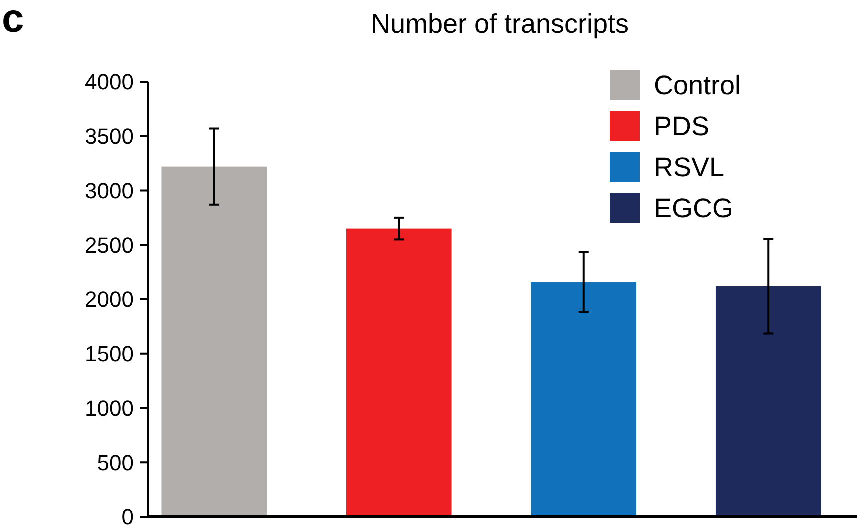 The image size is (857, 528). What do you see at coordinates (698, 85) in the screenshot?
I see `legend-label: Control` at bounding box center [698, 85].